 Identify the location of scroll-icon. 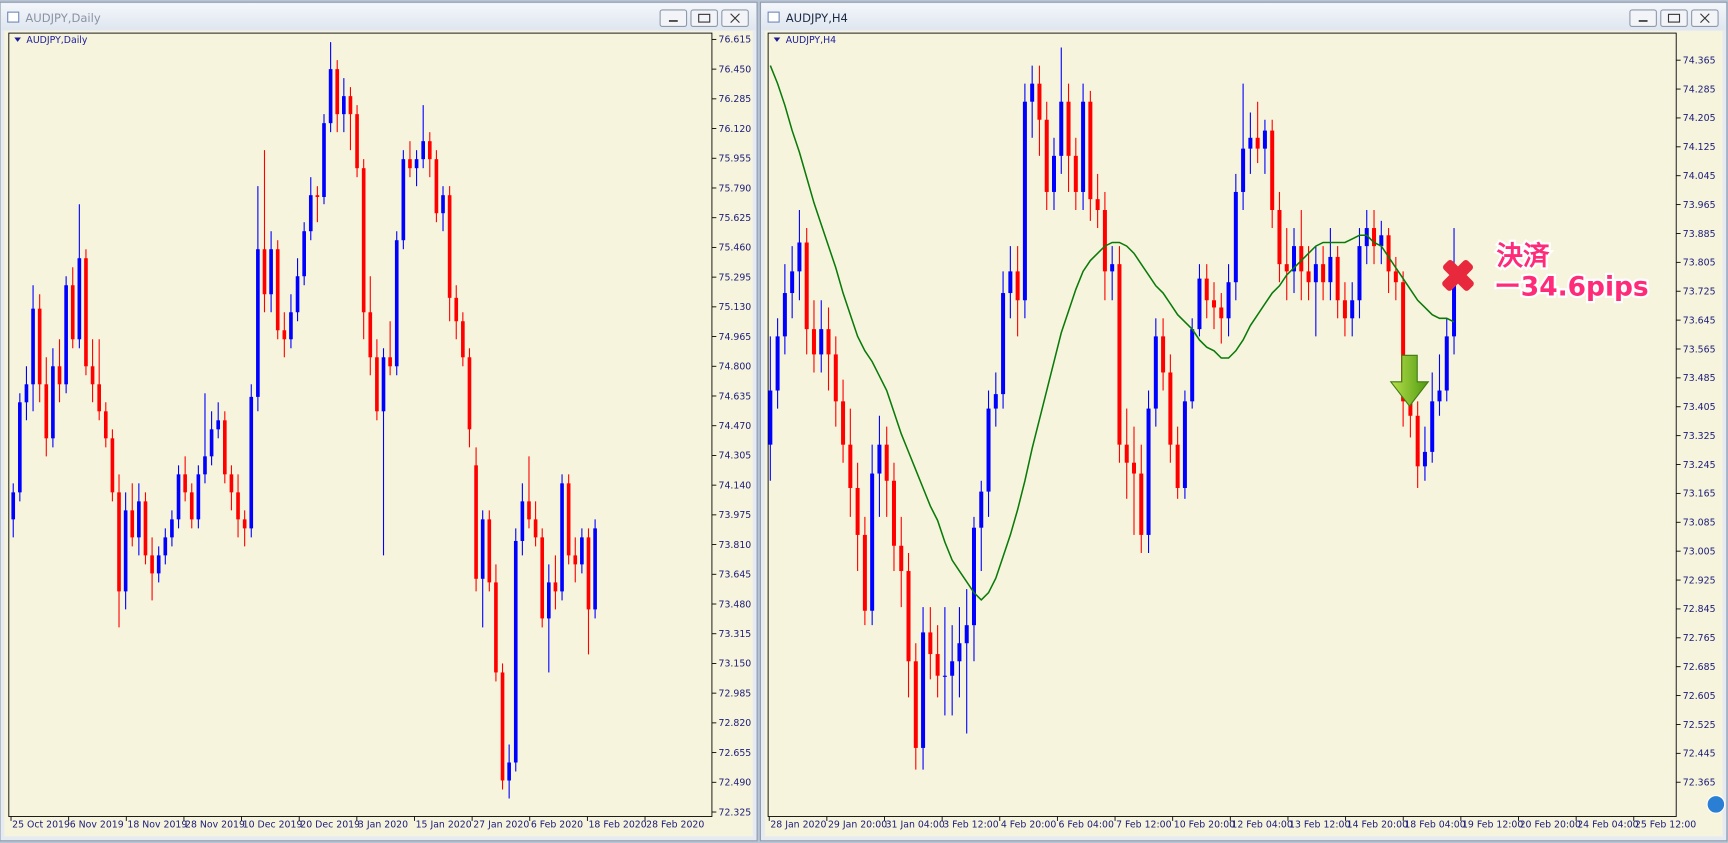
(1716, 804).